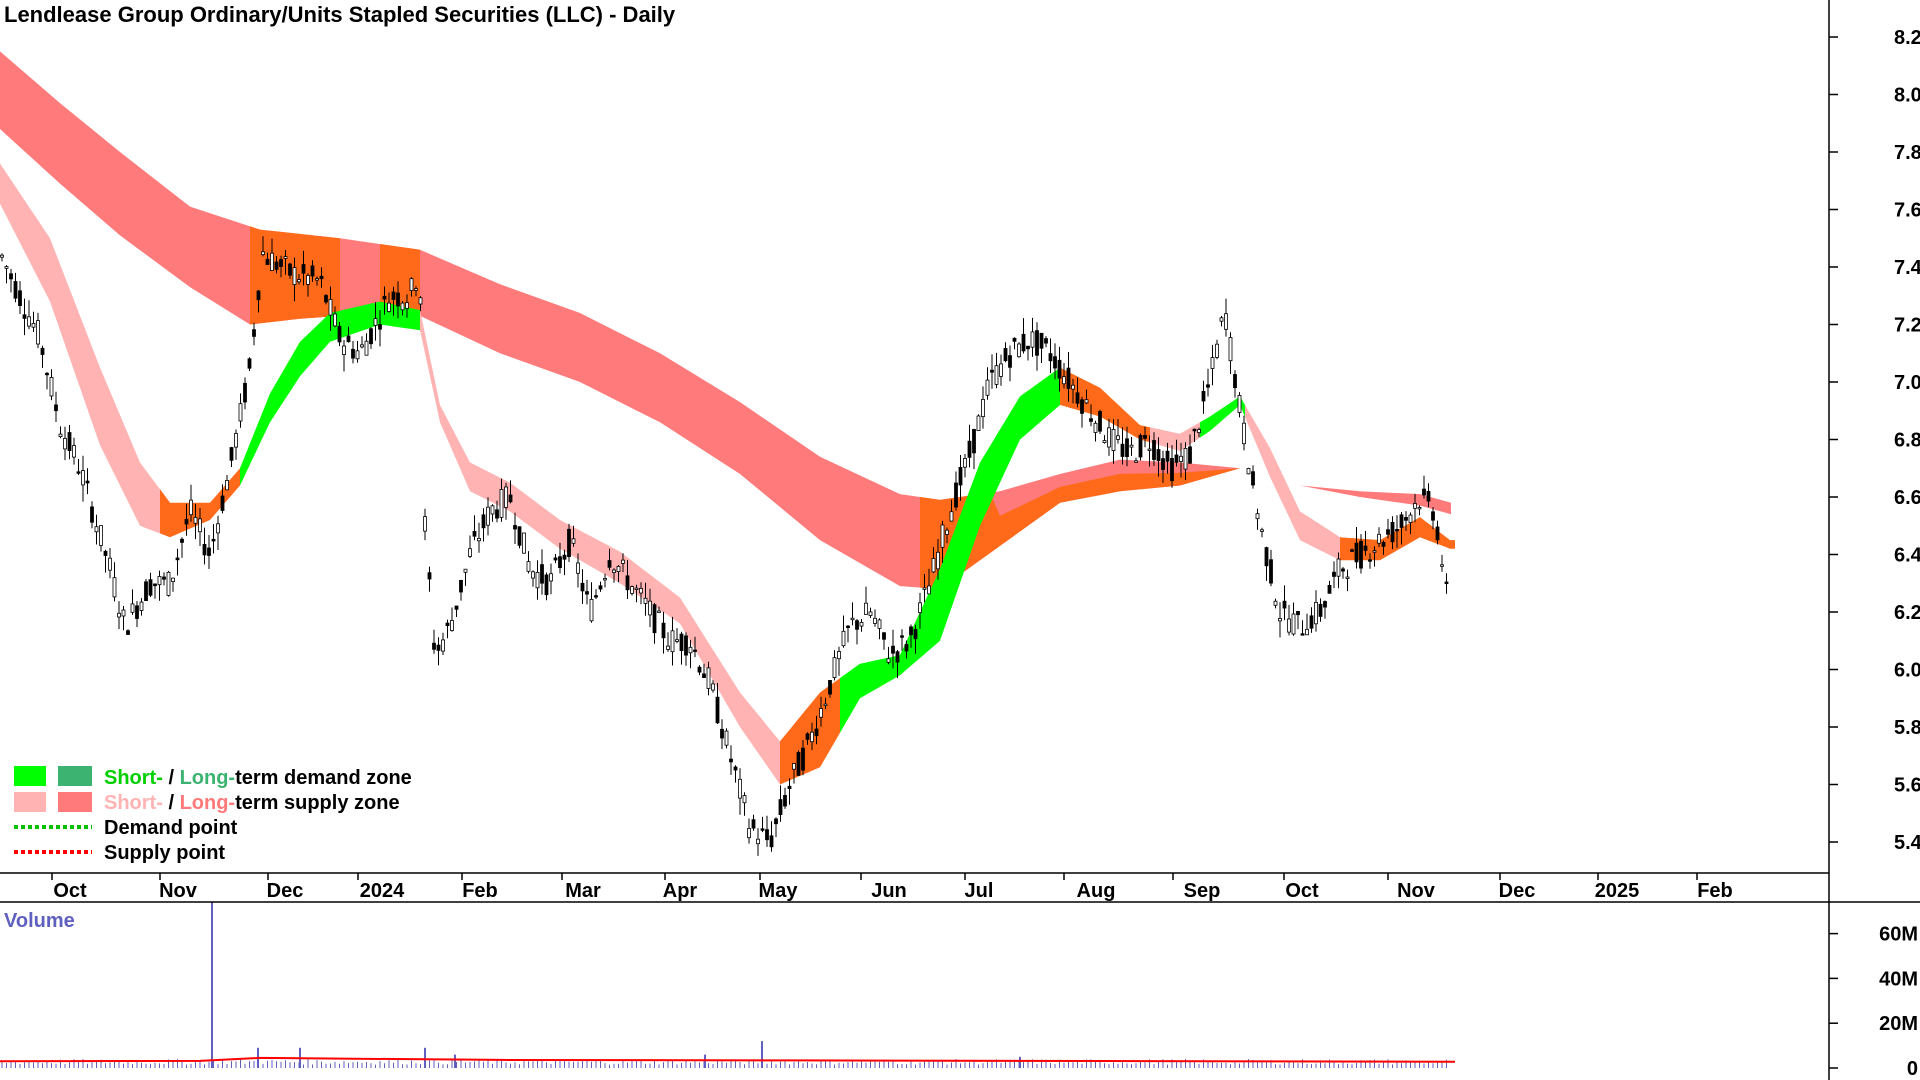 This screenshot has width=1920, height=1080. I want to click on price-tick-label: 6.8, so click(1907, 441).